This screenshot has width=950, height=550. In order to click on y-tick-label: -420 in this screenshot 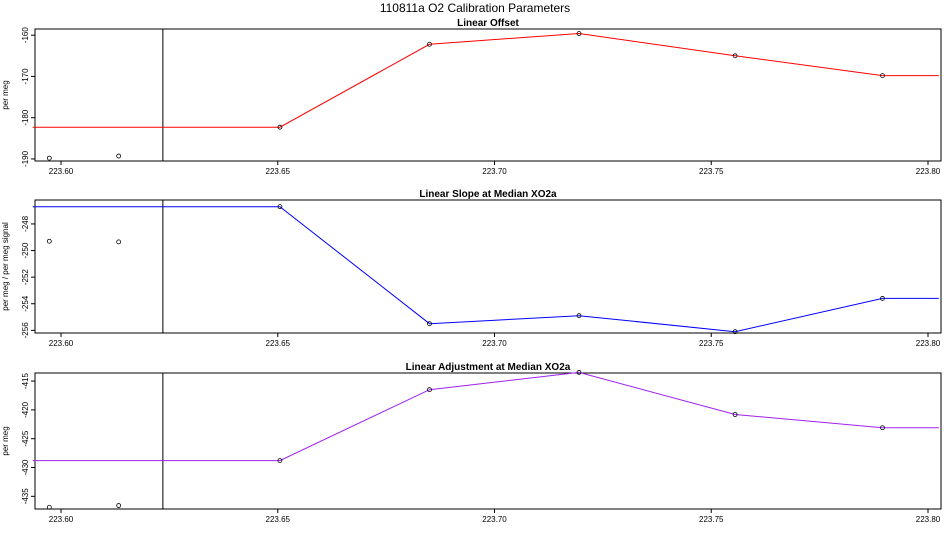, I will do `click(25, 409)`.